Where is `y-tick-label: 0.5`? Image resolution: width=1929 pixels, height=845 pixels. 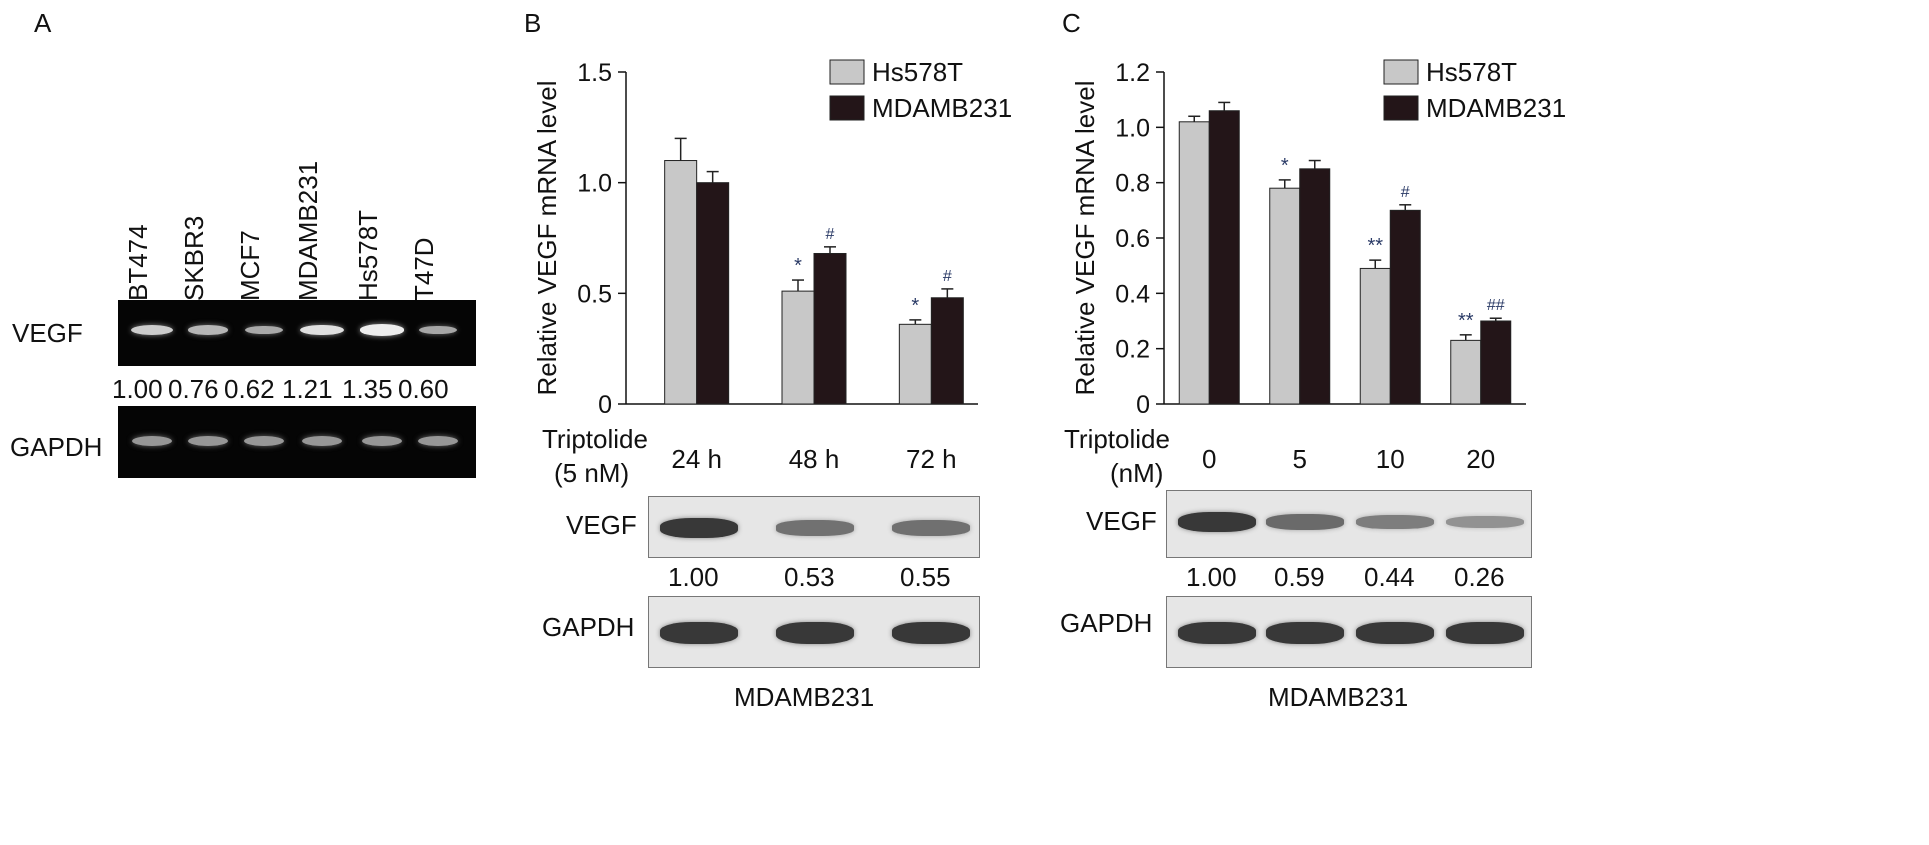 y-tick-label: 0.5 is located at coordinates (594, 294).